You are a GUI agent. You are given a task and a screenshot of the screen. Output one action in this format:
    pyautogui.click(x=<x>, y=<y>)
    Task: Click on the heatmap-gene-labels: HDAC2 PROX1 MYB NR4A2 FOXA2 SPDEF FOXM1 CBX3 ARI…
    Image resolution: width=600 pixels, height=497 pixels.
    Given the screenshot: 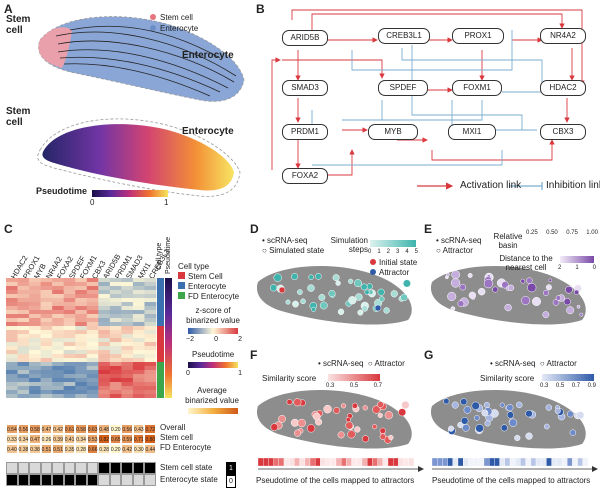 What is the action you would take?
    pyautogui.click(x=91, y=256)
    